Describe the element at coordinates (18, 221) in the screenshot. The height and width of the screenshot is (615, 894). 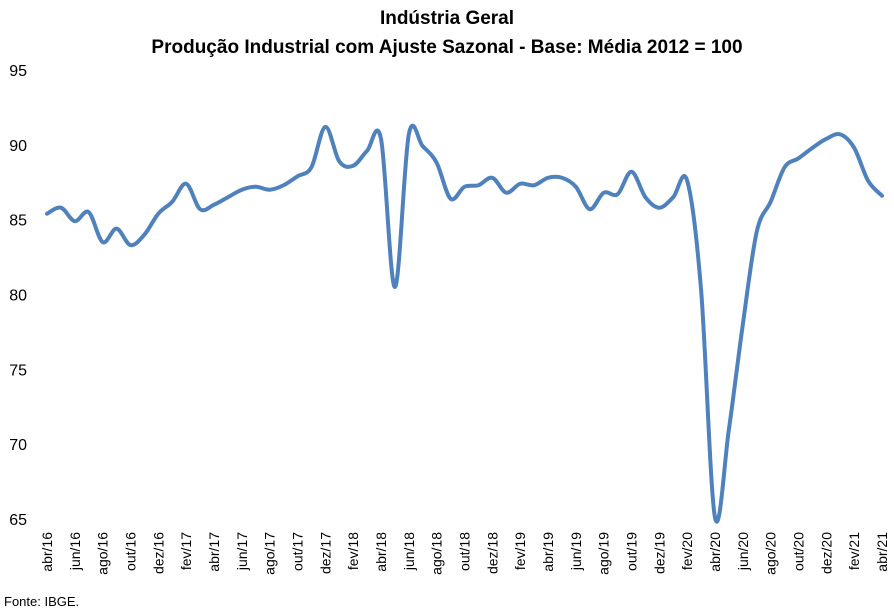
I see `y-tick-label: 85` at that location.